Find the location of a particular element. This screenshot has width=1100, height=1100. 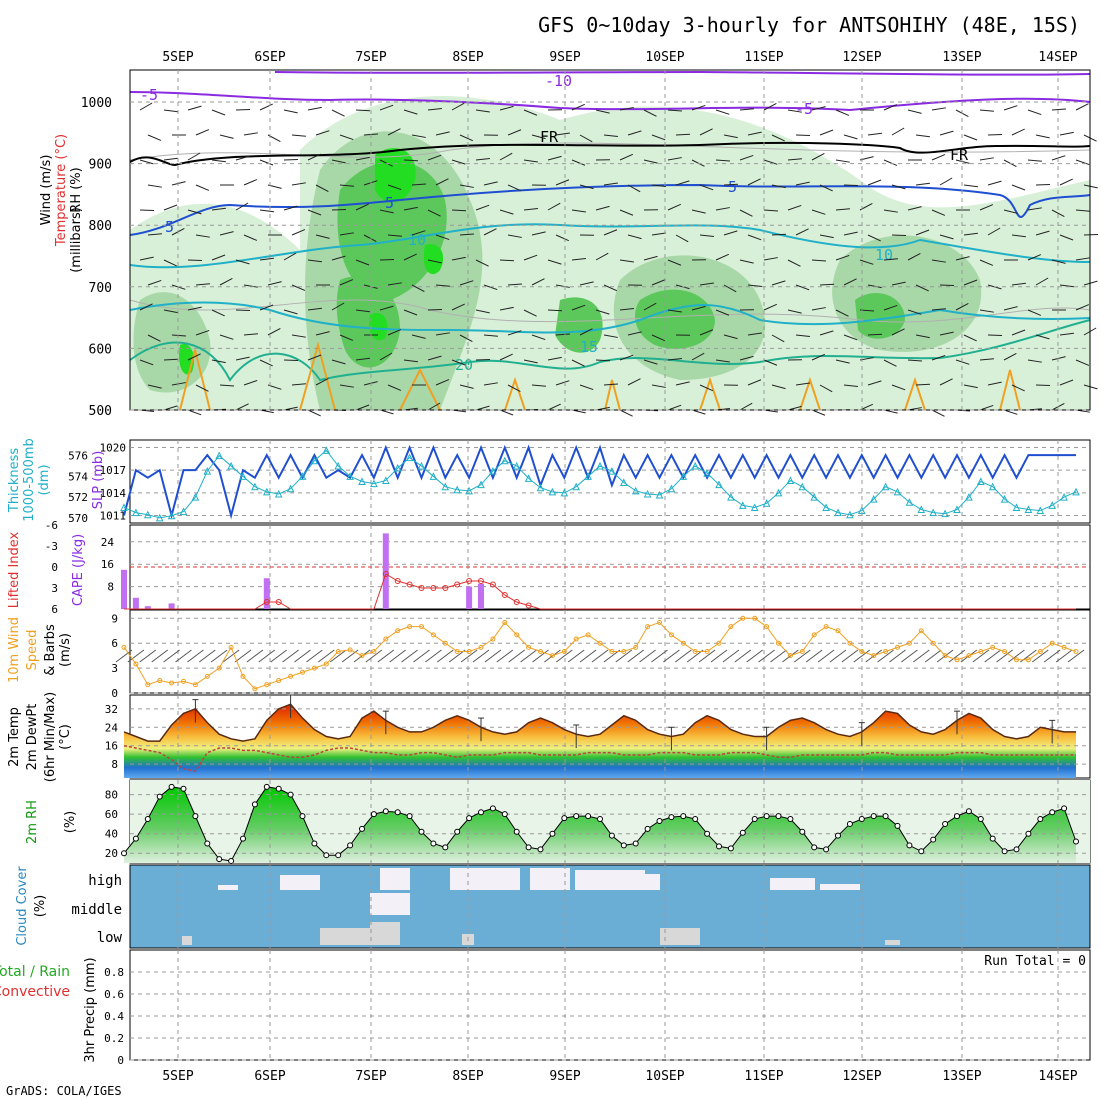

cape-bar is located at coordinates (147, 607).